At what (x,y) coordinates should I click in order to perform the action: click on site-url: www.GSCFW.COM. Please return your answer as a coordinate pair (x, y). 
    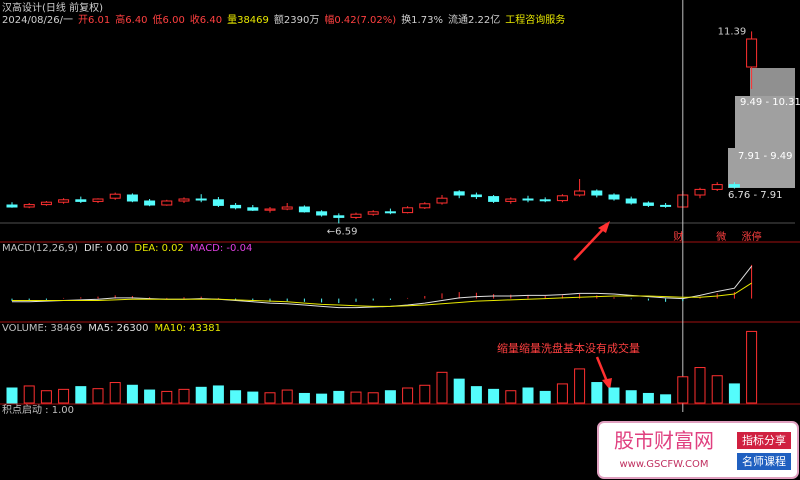
    Looking at the image, I should click on (663, 464).